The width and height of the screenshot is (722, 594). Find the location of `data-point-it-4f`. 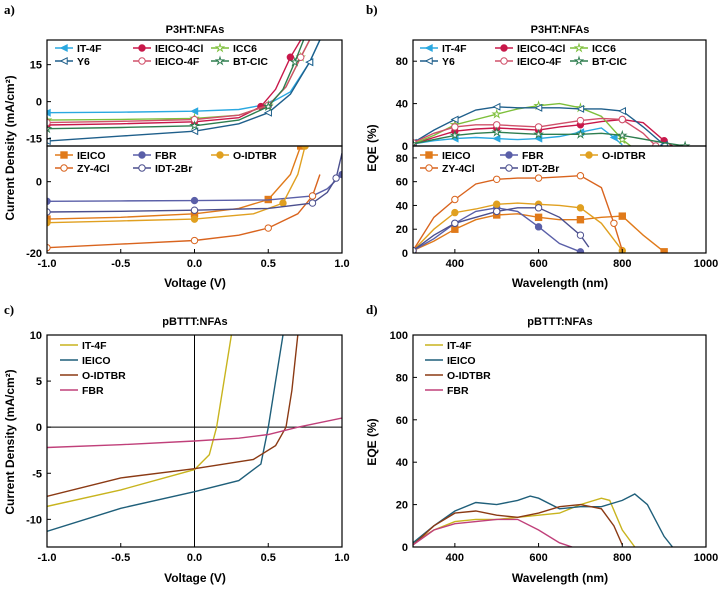

data-point-it-4f is located at coordinates (613, 137).